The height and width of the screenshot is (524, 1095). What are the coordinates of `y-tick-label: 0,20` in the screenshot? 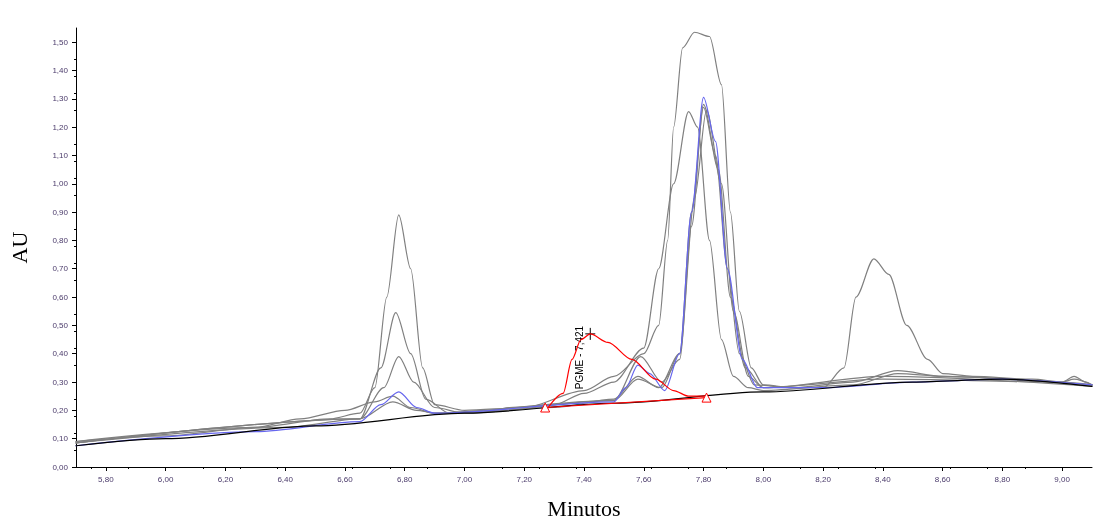 It's located at (60, 410).